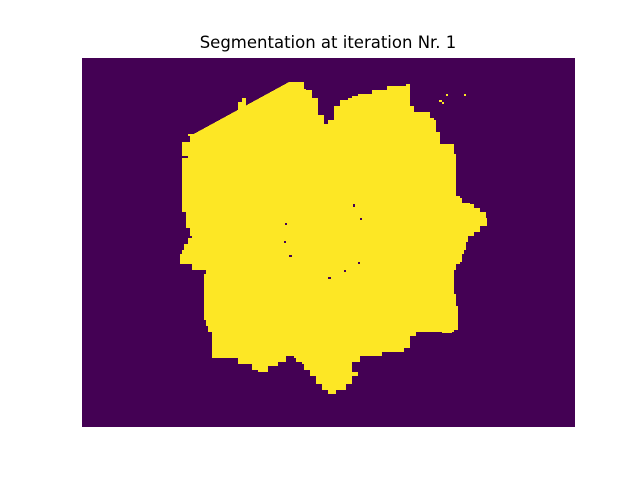 This screenshot has width=640, height=480. I want to click on plot-title: Segmentation at iteration Nr. 1, so click(328, 42).